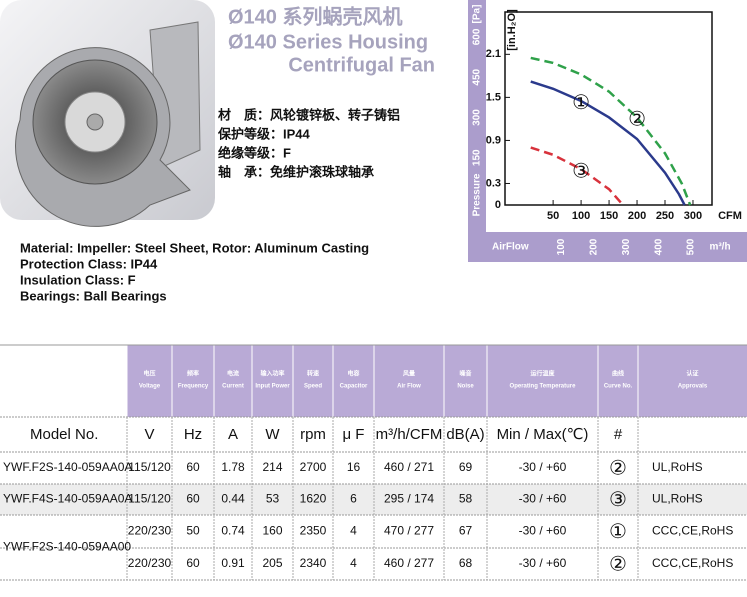  I want to click on spec-en: Bearings: Ball Bearings, so click(93, 295).